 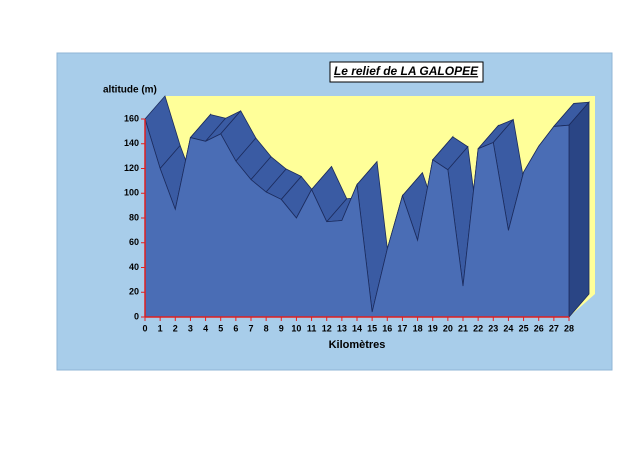 What do you see at coordinates (448, 328) in the screenshot?
I see `x-tick-label: 20` at bounding box center [448, 328].